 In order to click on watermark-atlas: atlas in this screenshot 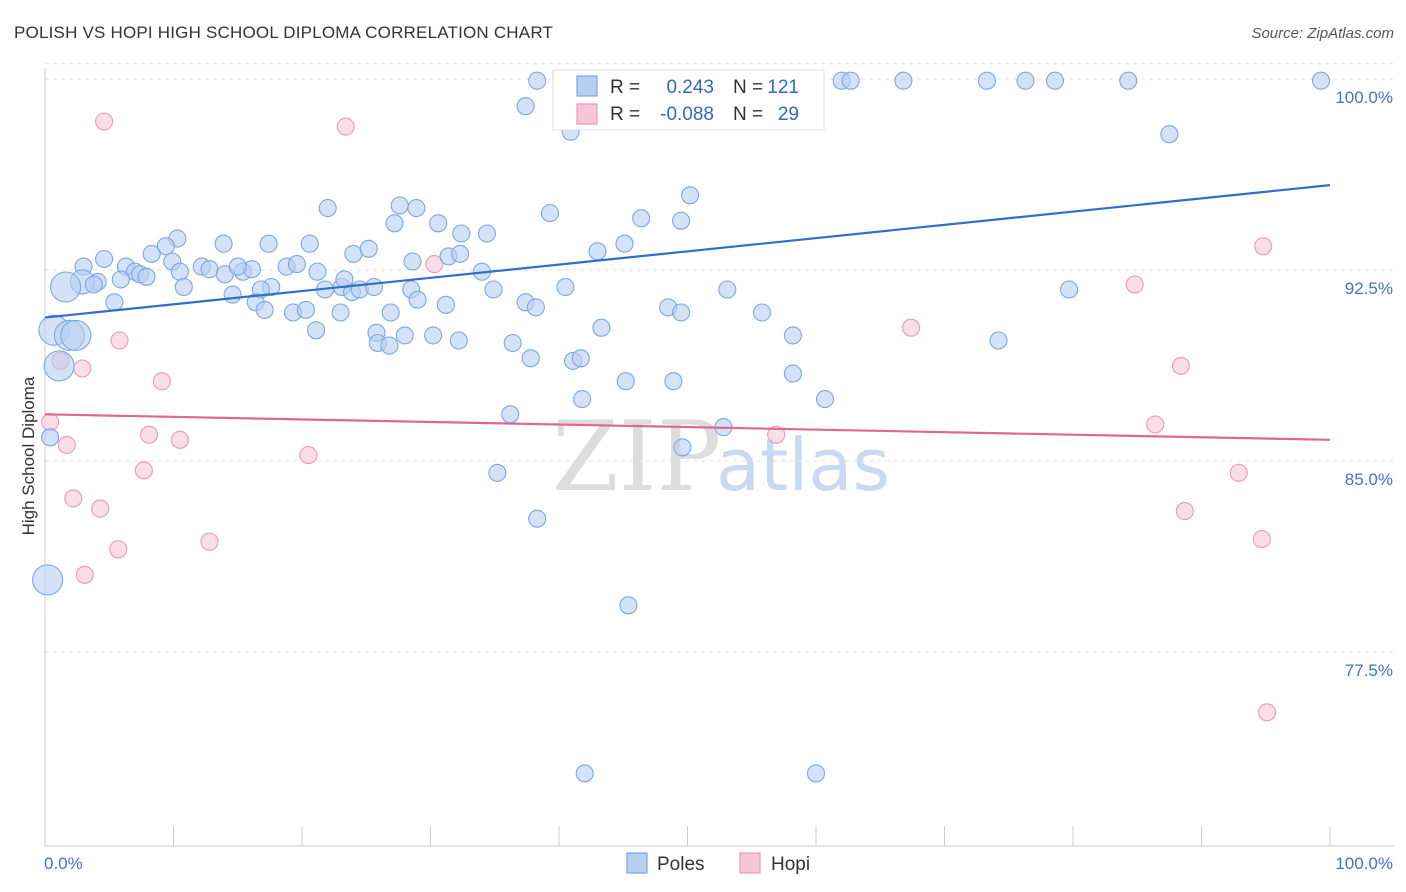, I will do `click(803, 465)`.